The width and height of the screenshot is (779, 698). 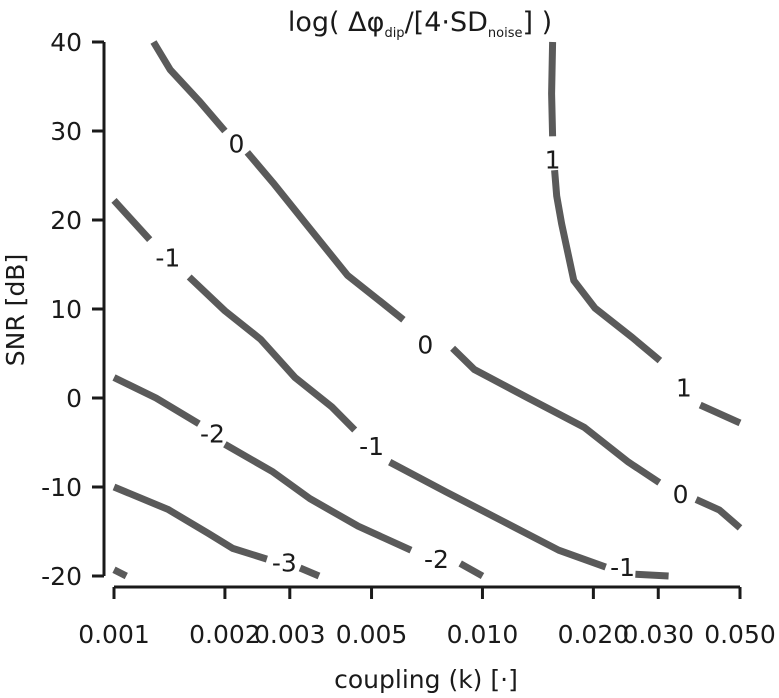 I want to click on x-tick-label: 0.005, so click(x=372, y=634).